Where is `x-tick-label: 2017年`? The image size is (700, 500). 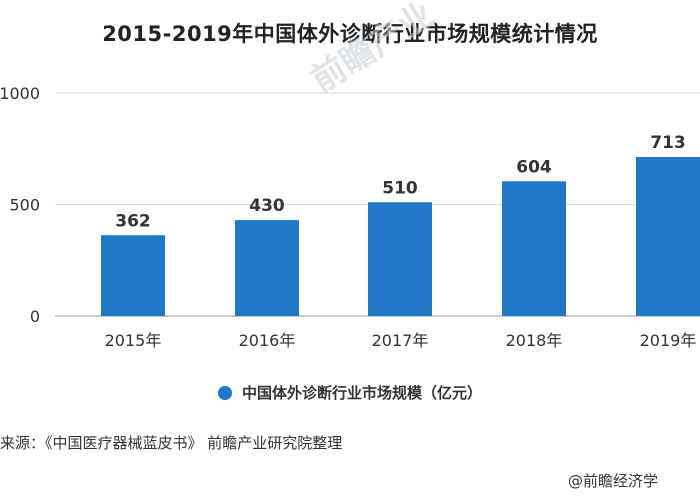
x-tick-label: 2017年 is located at coordinates (400, 340).